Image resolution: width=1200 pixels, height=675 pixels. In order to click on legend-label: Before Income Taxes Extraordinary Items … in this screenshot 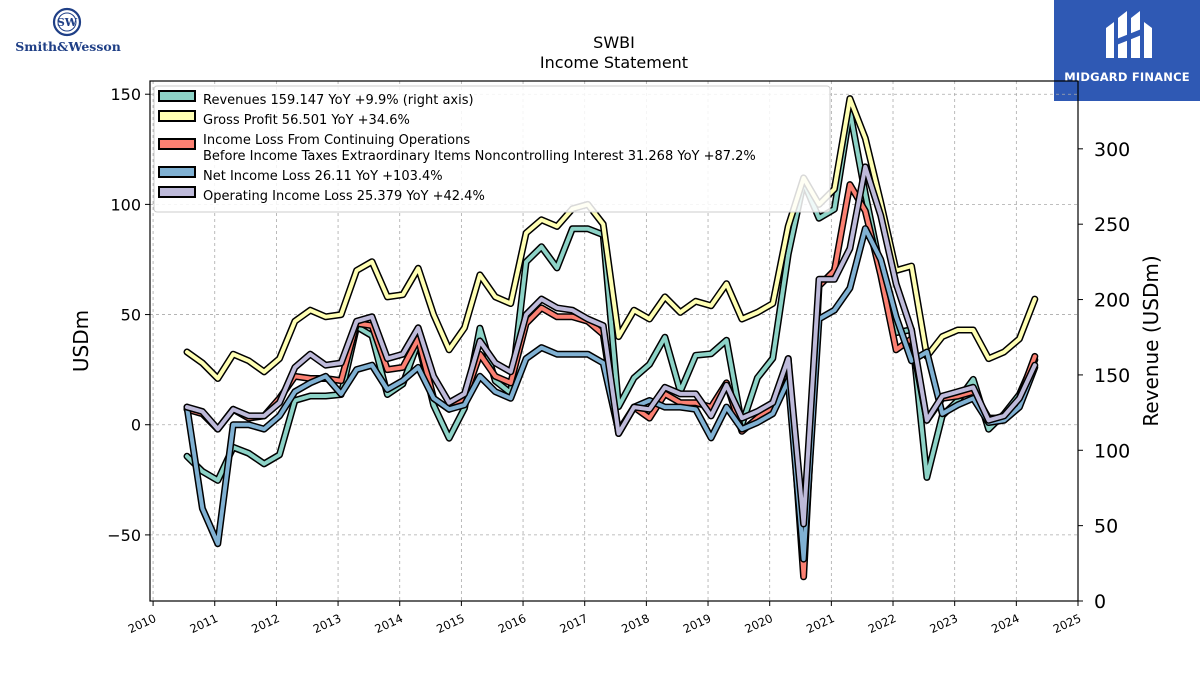, I will do `click(479, 156)`.